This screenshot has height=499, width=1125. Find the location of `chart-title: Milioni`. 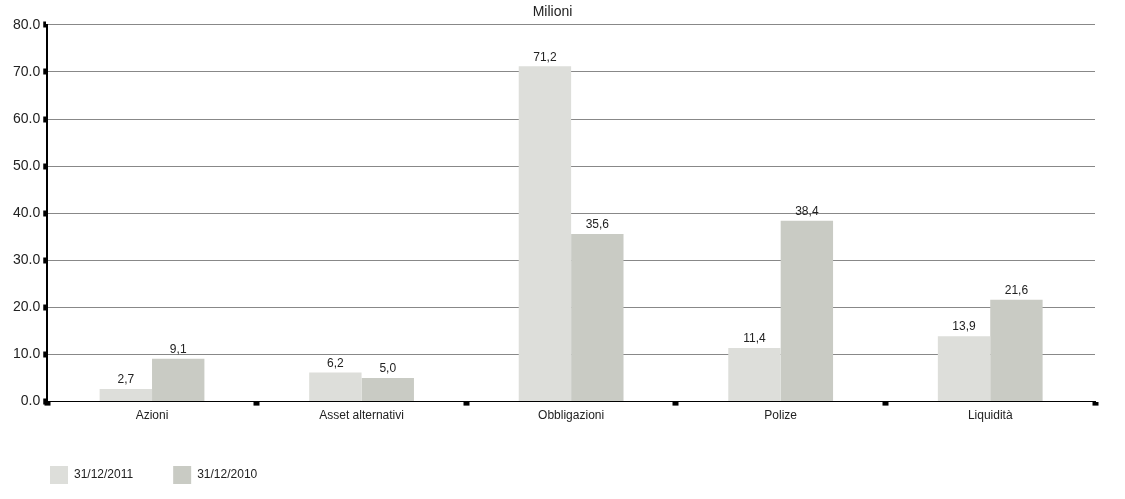

chart-title: Milioni is located at coordinates (552, 11).